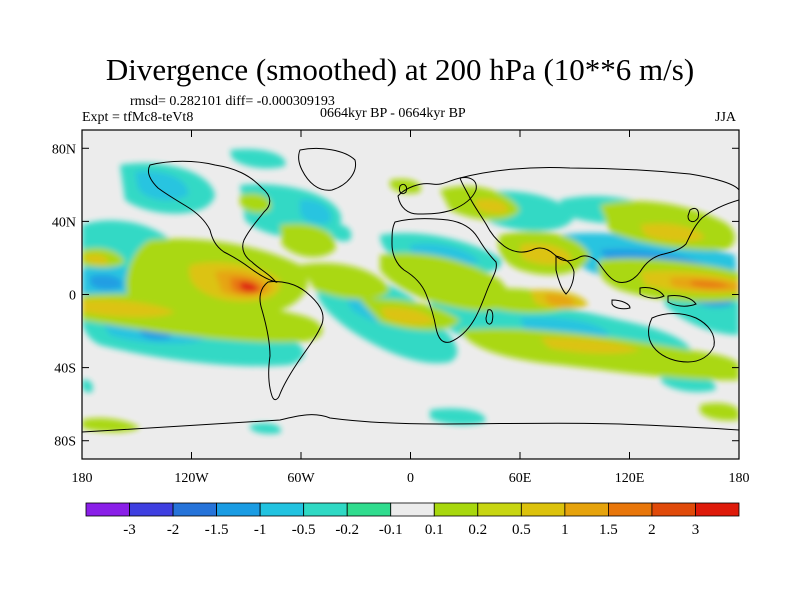 The height and width of the screenshot is (600, 800). Describe the element at coordinates (521, 530) in the screenshot. I see `colorbar-label: 0.5` at that location.